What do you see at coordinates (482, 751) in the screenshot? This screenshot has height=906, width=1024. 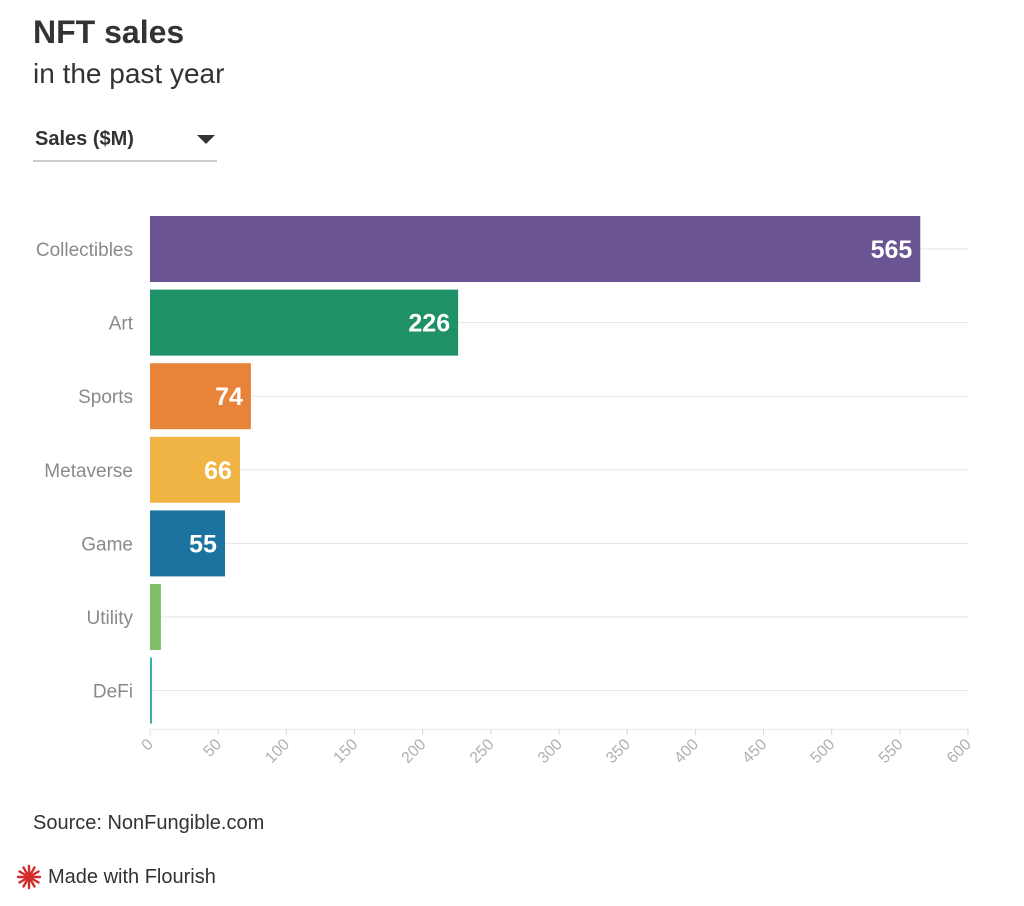 I see `x-tick-label: 250` at bounding box center [482, 751].